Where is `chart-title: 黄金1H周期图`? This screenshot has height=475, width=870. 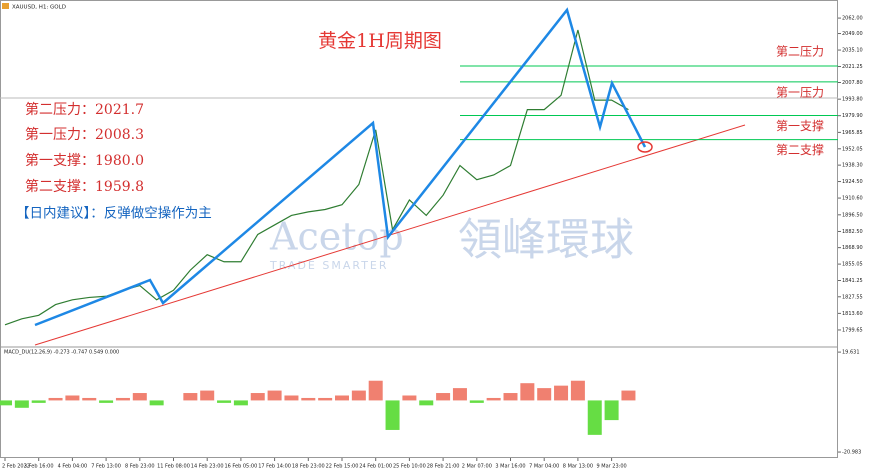 chart-title: 黄金1H周期图 is located at coordinates (380, 41).